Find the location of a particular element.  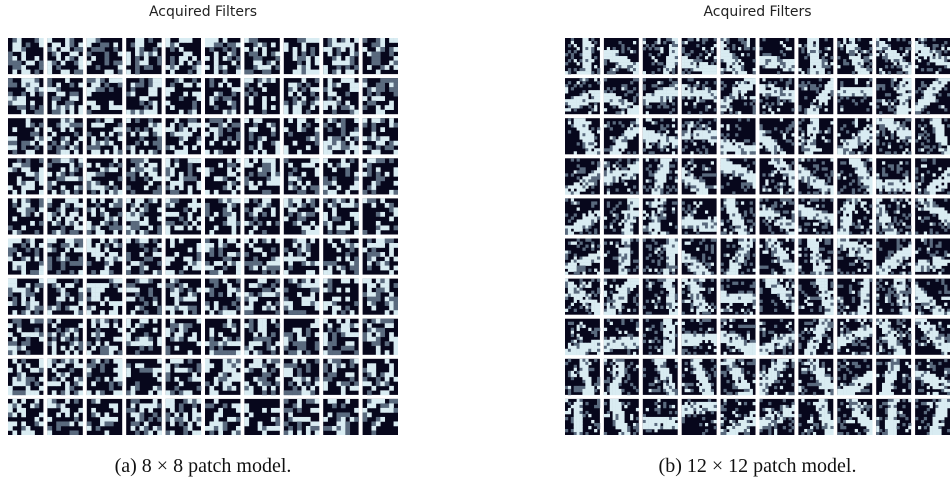

panel-b-caption: (b) 12 × 12 patch model. is located at coordinates (757, 466).